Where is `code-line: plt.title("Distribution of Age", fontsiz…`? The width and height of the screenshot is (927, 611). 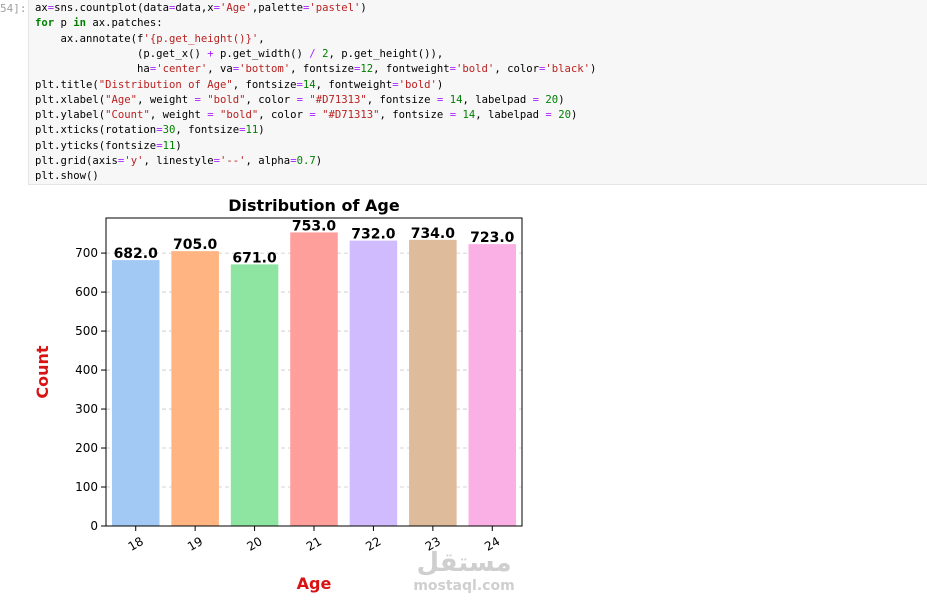
code-line: plt.title("Distribution of Age", fontsiz… is located at coordinates (239, 84).